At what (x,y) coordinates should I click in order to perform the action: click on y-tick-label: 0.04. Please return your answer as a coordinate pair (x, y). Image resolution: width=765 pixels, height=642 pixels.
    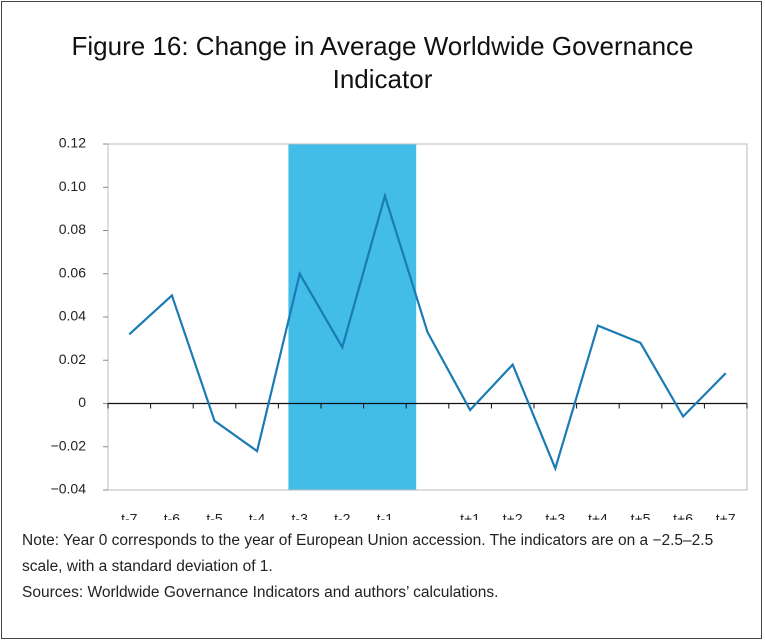
    Looking at the image, I should click on (72, 316).